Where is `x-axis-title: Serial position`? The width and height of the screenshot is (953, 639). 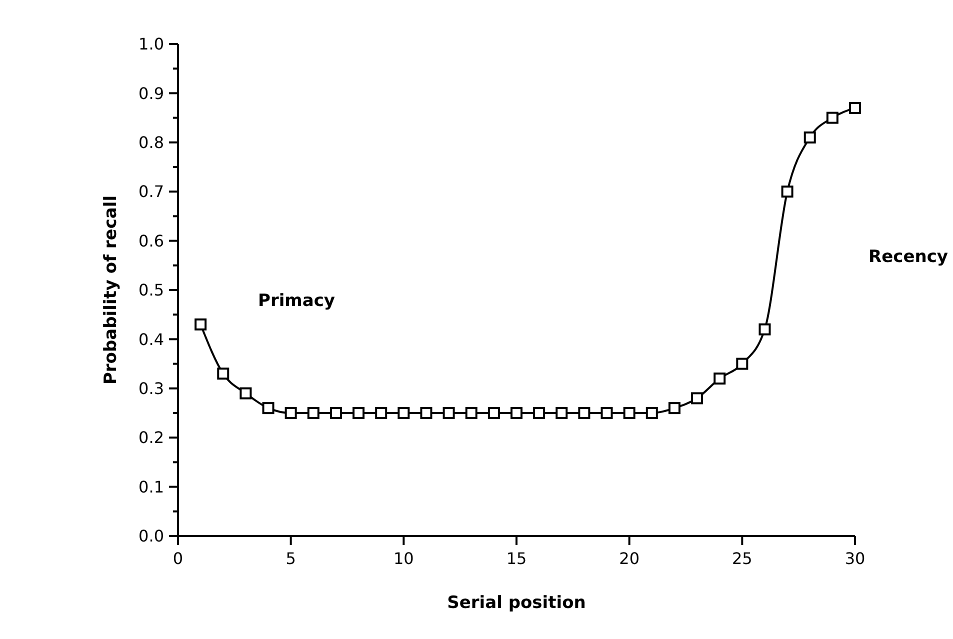 x-axis-title: Serial position is located at coordinates (516, 603).